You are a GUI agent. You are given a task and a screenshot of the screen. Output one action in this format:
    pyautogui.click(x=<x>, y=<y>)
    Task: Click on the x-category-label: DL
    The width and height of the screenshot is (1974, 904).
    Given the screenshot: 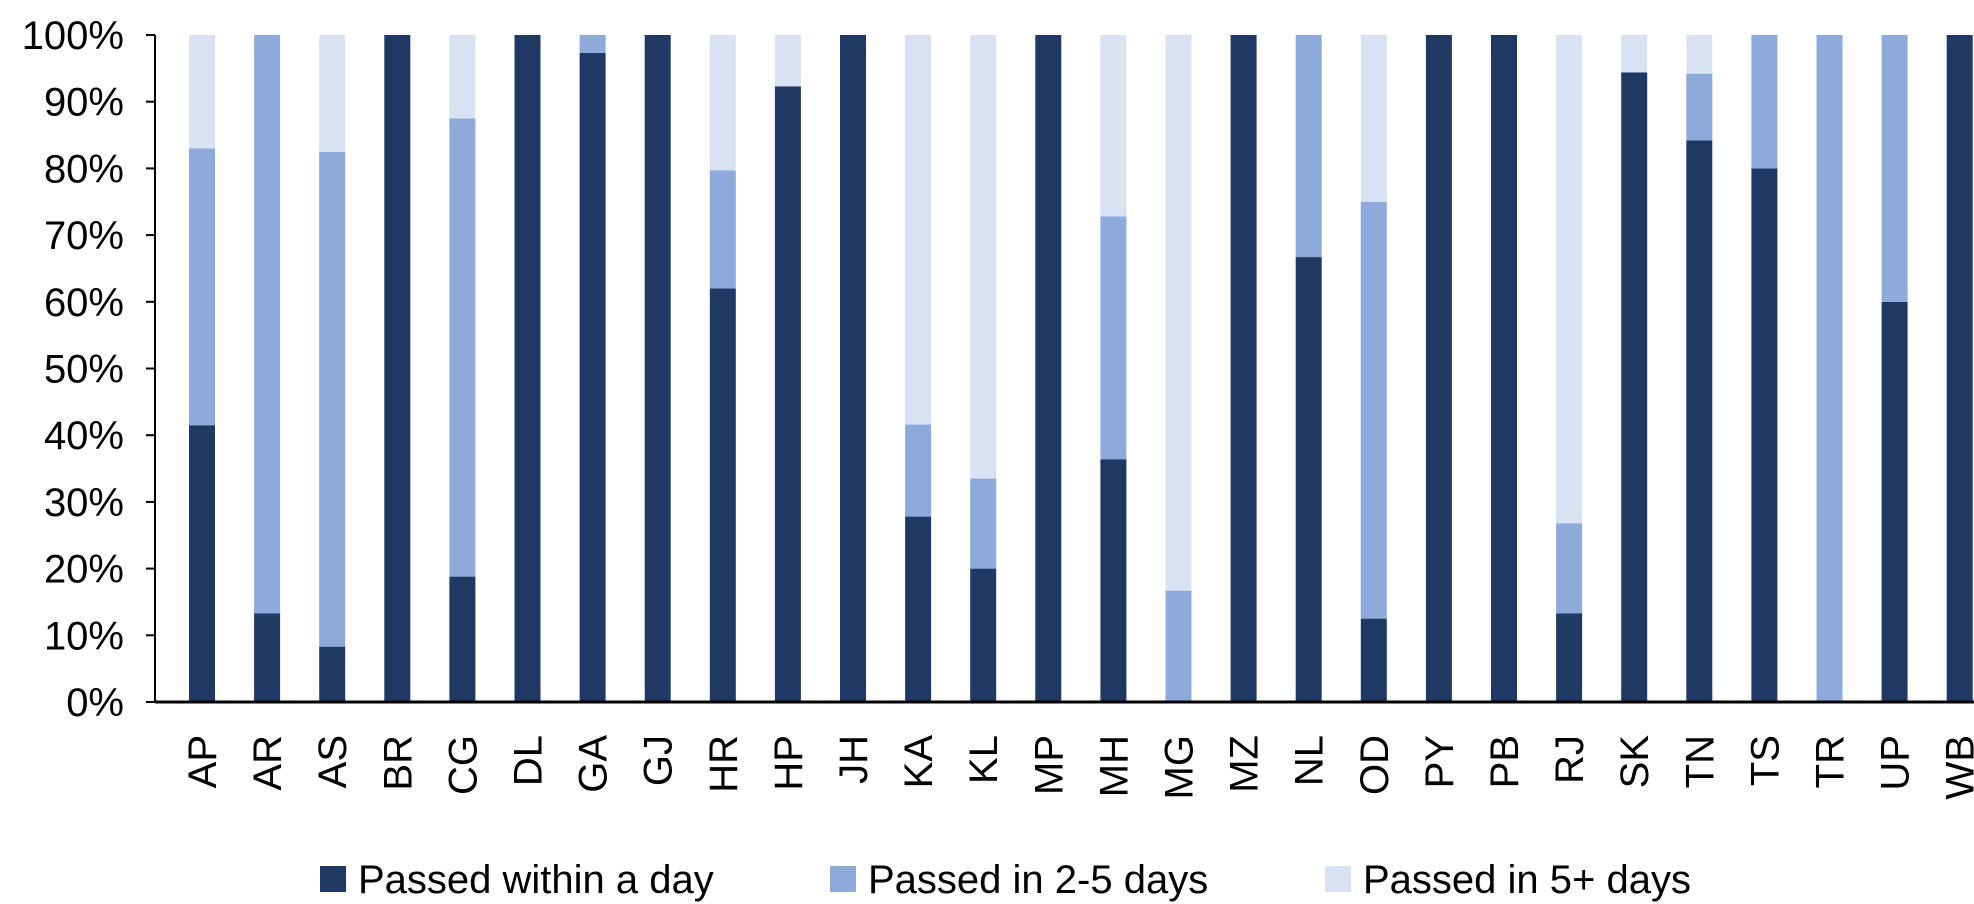 What is the action you would take?
    pyautogui.click(x=529, y=760)
    